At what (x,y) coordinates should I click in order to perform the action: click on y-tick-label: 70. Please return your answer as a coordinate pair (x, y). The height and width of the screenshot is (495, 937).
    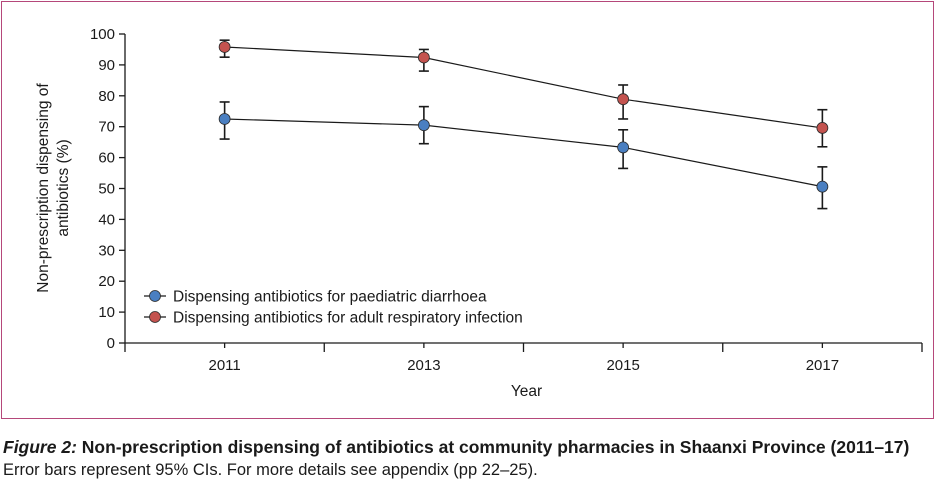
    Looking at the image, I should click on (106, 127).